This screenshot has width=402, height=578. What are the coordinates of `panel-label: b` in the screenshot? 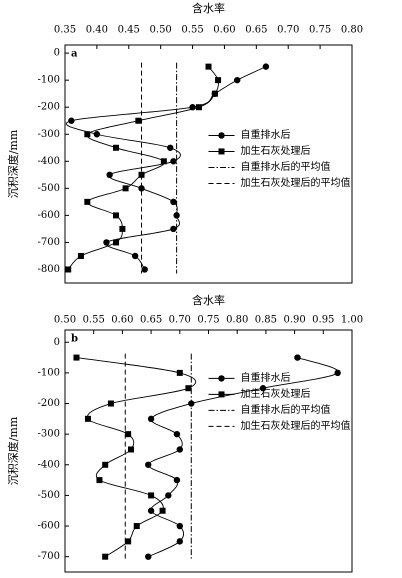 It's located at (74, 339).